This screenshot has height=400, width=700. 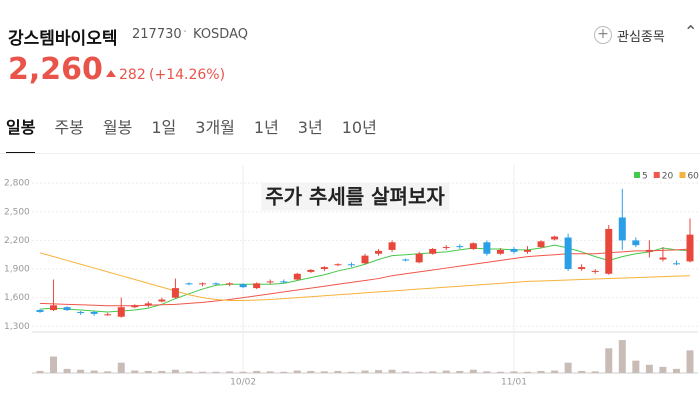 What do you see at coordinates (359, 127) in the screenshot?
I see `period-tab: 10년` at bounding box center [359, 127].